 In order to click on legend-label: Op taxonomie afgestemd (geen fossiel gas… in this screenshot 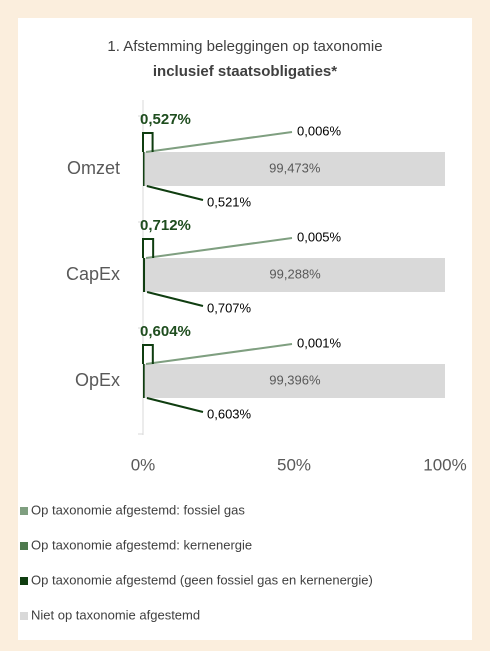, I will do `click(202, 579)`.